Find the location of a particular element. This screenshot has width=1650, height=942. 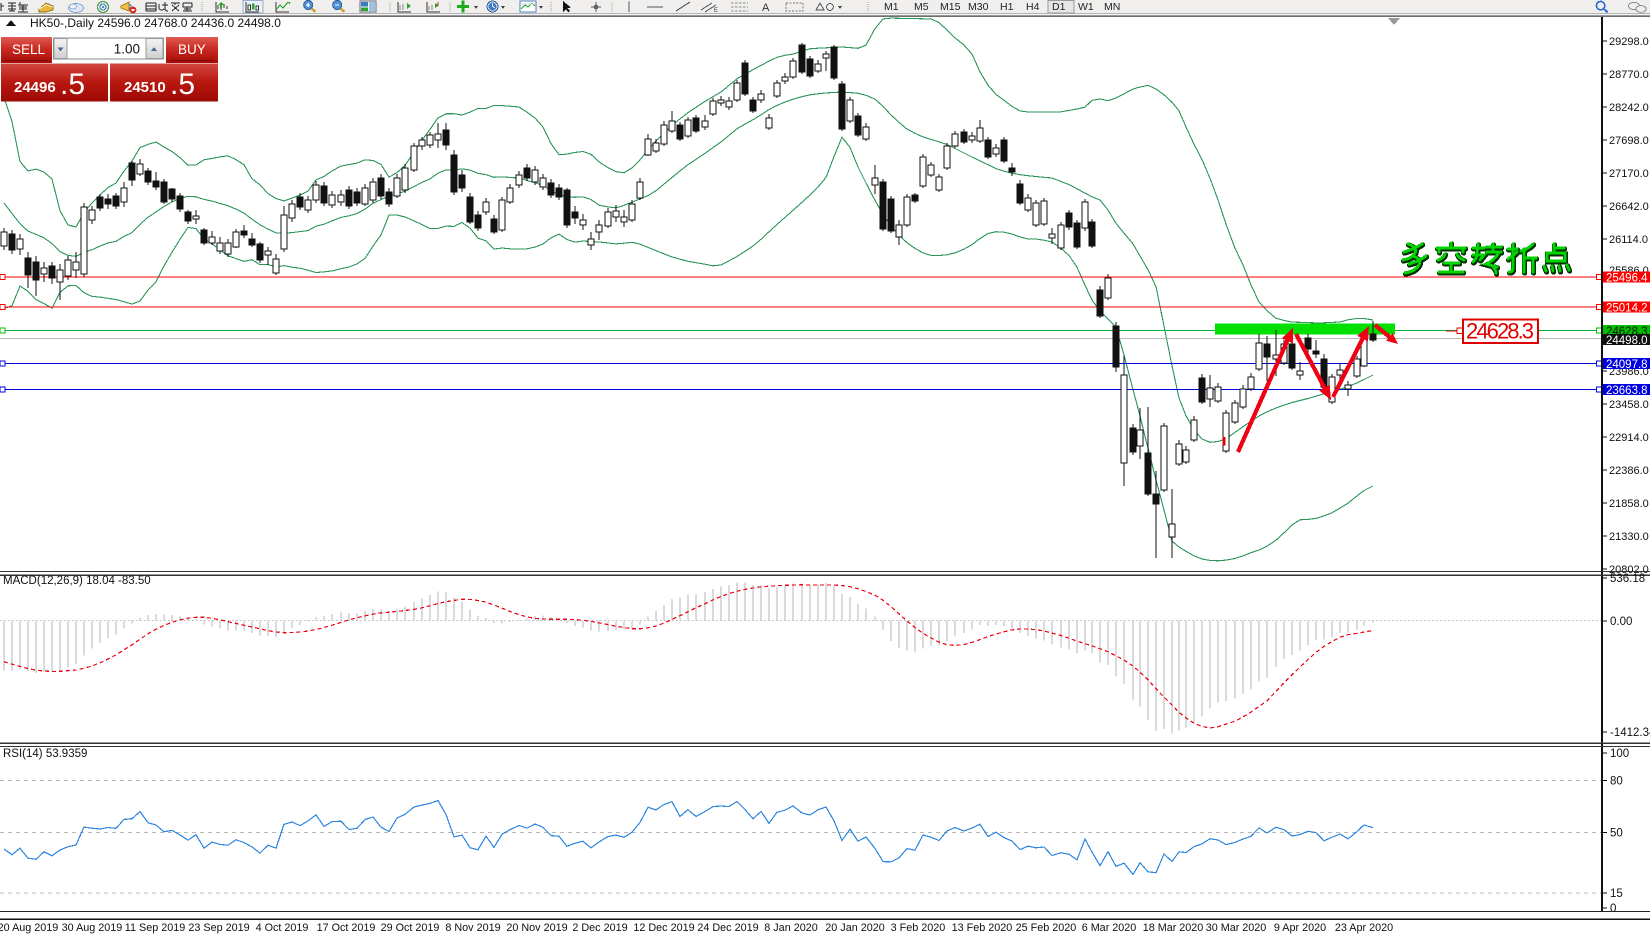

svg-text: M30 is located at coordinates (978, 7).